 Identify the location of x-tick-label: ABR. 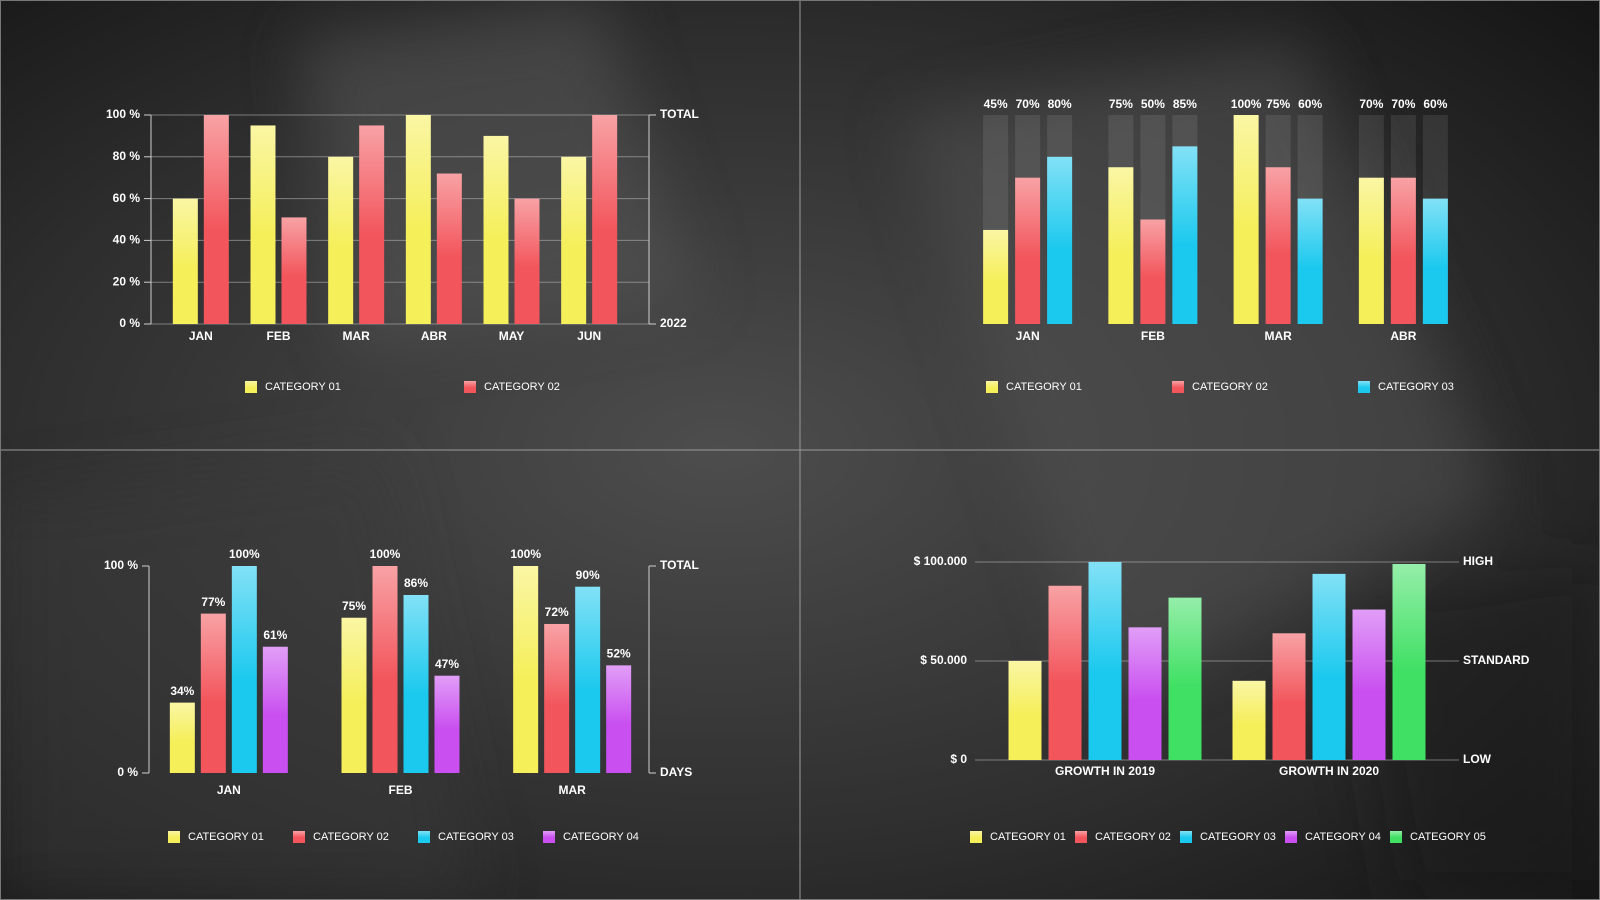
(1403, 336).